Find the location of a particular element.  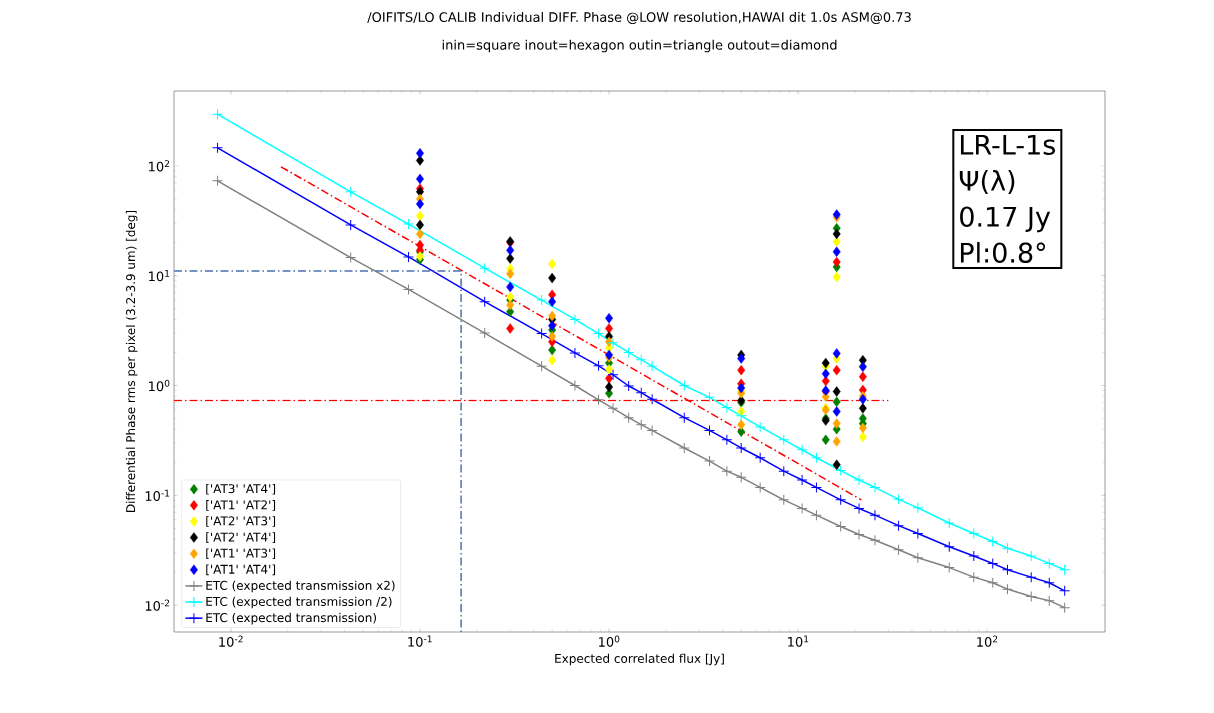

legend-label: ['AT1' 'AT3'] is located at coordinates (241, 554).